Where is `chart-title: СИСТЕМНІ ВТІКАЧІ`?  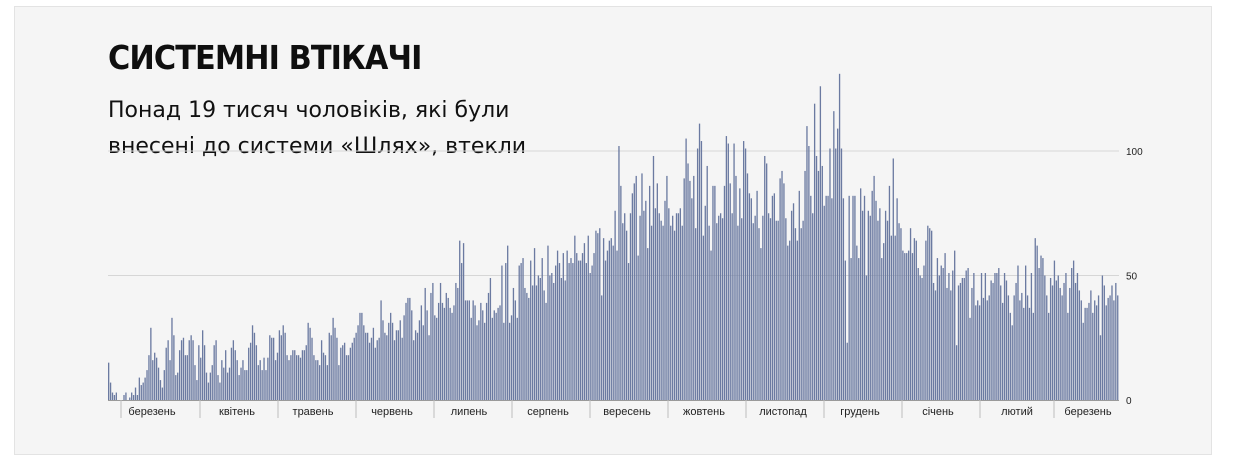 chart-title: СИСТЕМНІ ВТІКАЧІ is located at coordinates (265, 57).